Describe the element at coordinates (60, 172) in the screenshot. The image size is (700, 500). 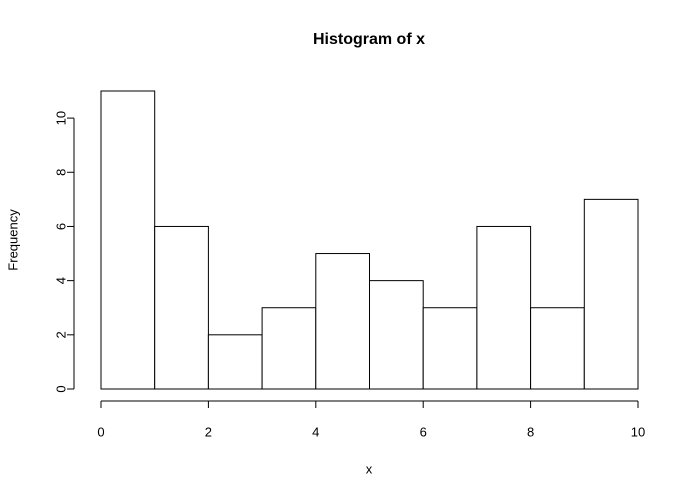
I see `y-tick-label: 8` at that location.